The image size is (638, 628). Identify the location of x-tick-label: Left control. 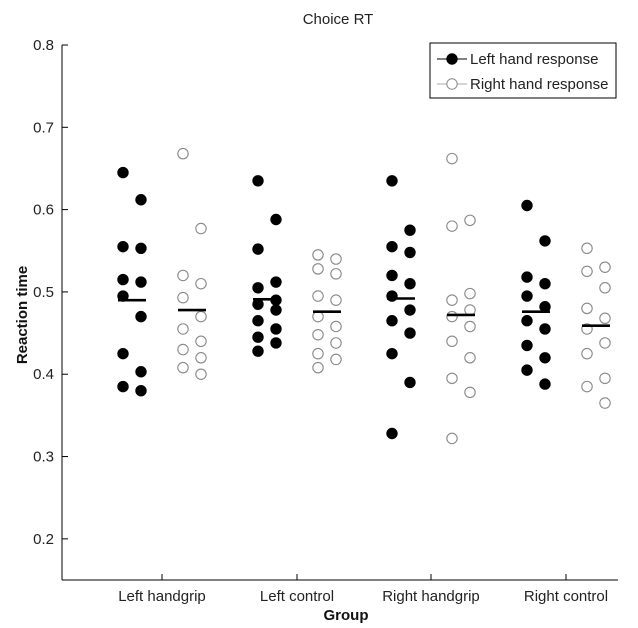
(297, 596).